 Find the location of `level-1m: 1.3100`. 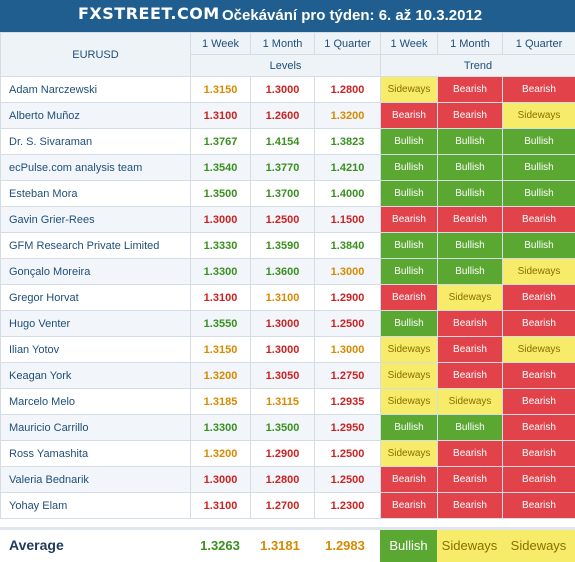

level-1m: 1.3100 is located at coordinates (283, 298).